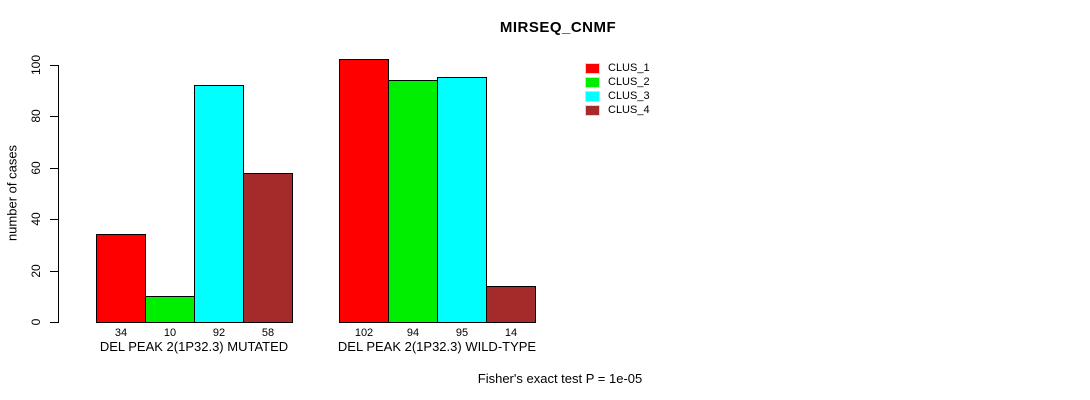 The width and height of the screenshot is (1090, 400). Describe the element at coordinates (12, 193) in the screenshot. I see `y-axis-label: number of cases` at that location.